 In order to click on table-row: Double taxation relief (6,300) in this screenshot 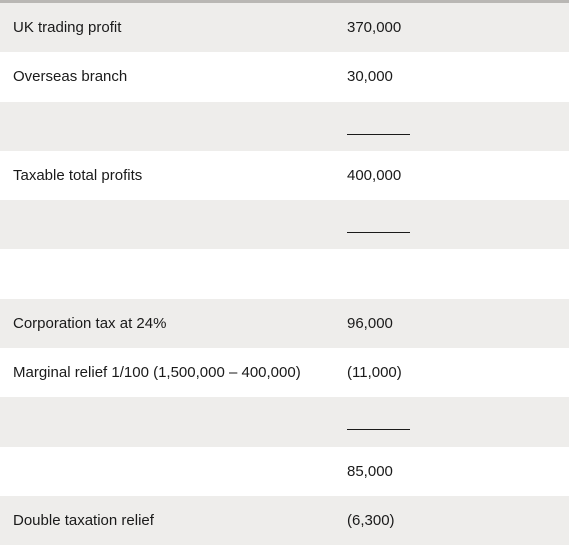, I will do `click(284, 520)`.